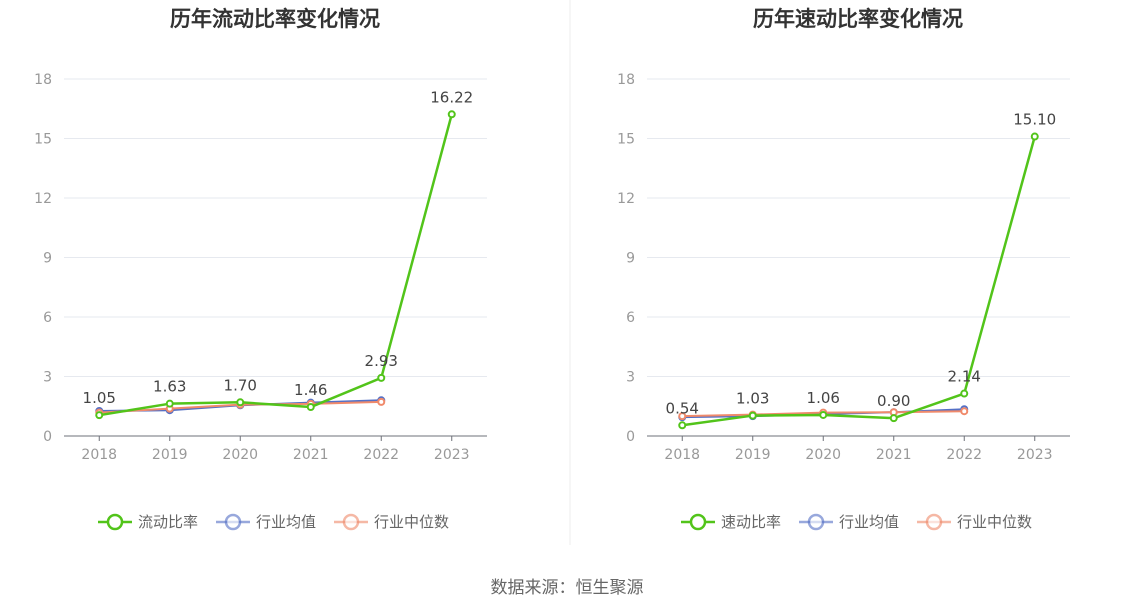  What do you see at coordinates (682, 408) in the screenshot?
I see `data-label: 0.54` at bounding box center [682, 408].